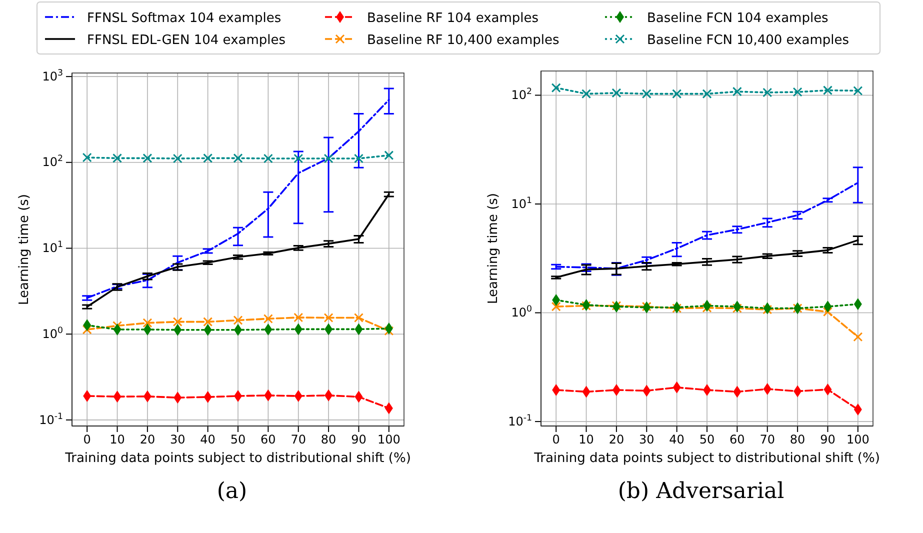 This screenshot has height=533, width=923. What do you see at coordinates (52, 76) in the screenshot?
I see `y-tick-label: 10$^{3}$` at bounding box center [52, 76].